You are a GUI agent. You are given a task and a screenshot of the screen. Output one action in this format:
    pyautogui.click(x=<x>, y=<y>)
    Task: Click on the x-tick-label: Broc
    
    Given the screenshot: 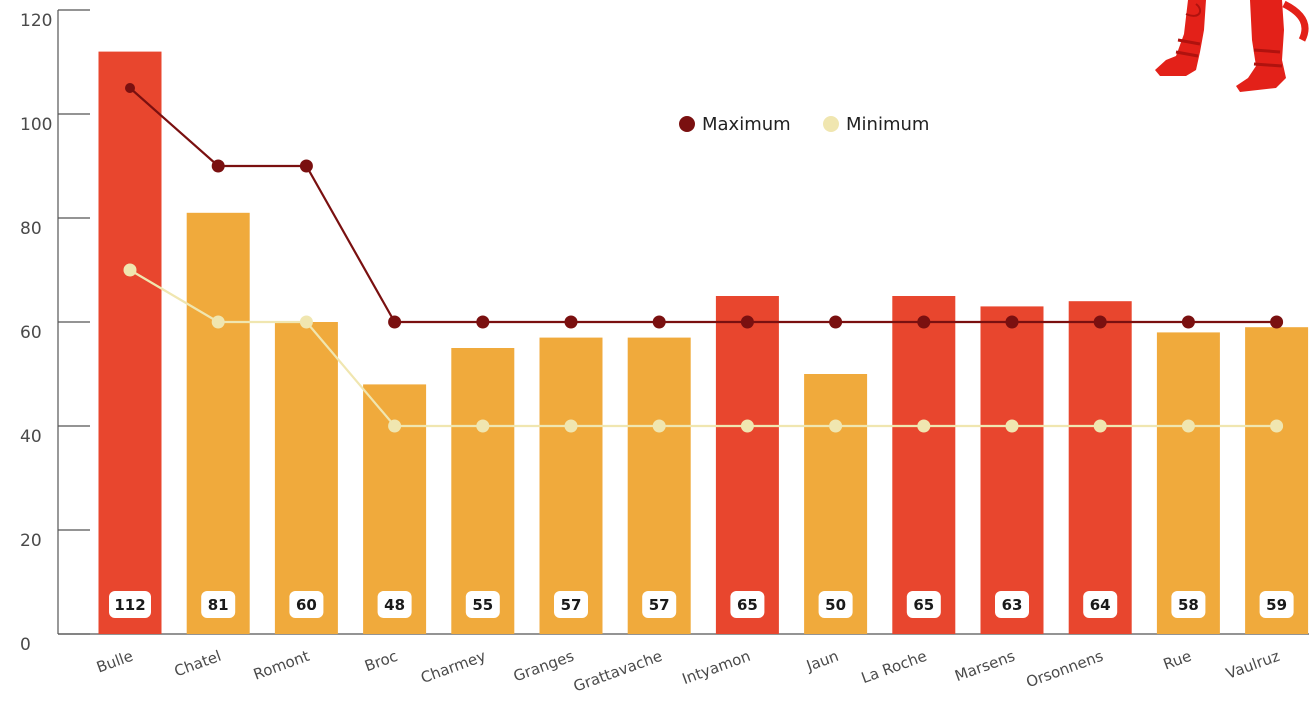 What is the action you would take?
    pyautogui.click(x=381, y=661)
    